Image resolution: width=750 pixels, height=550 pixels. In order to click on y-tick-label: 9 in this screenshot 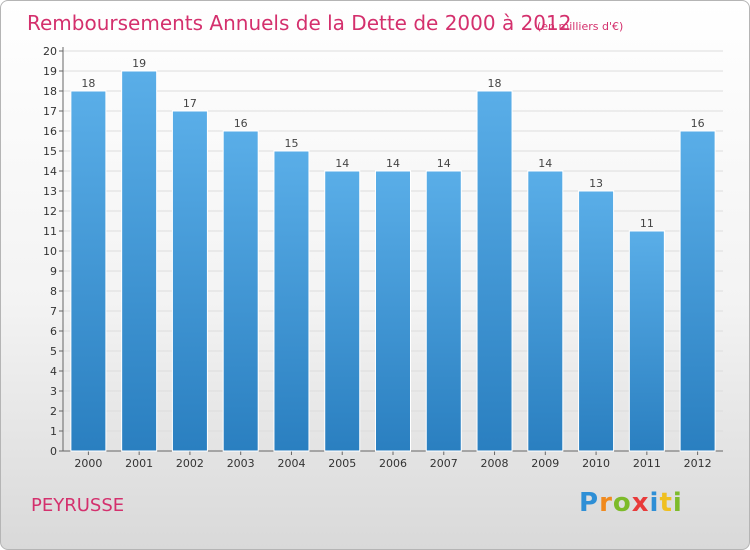, I will do `click(53, 271)`.